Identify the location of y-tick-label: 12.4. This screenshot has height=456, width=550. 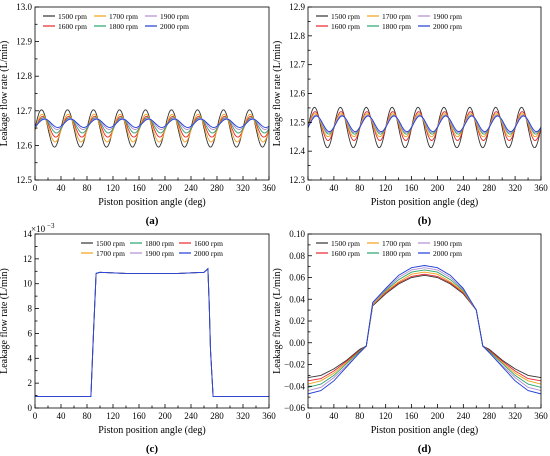
(297, 151).